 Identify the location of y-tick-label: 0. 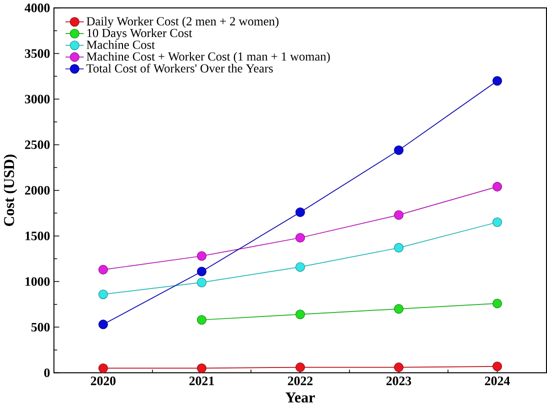
(47, 373).